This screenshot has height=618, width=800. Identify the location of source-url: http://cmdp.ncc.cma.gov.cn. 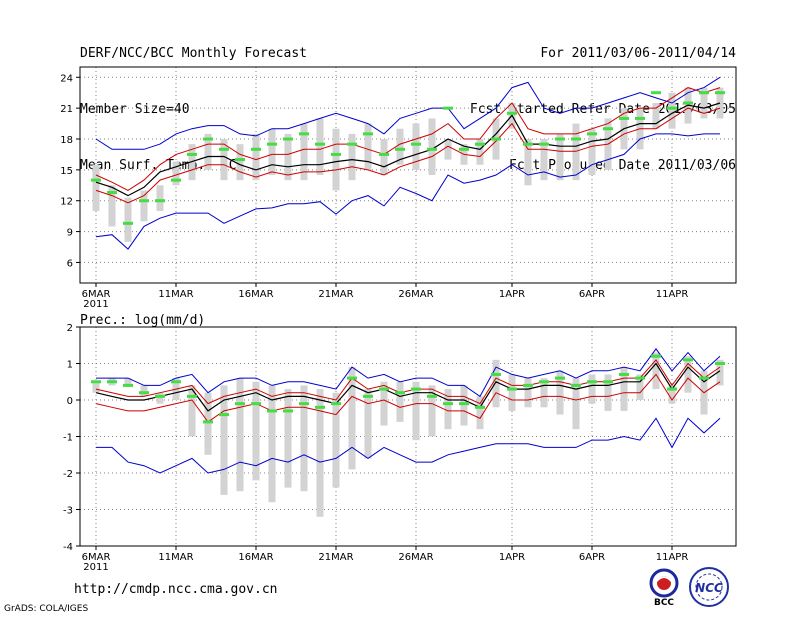
(176, 589).